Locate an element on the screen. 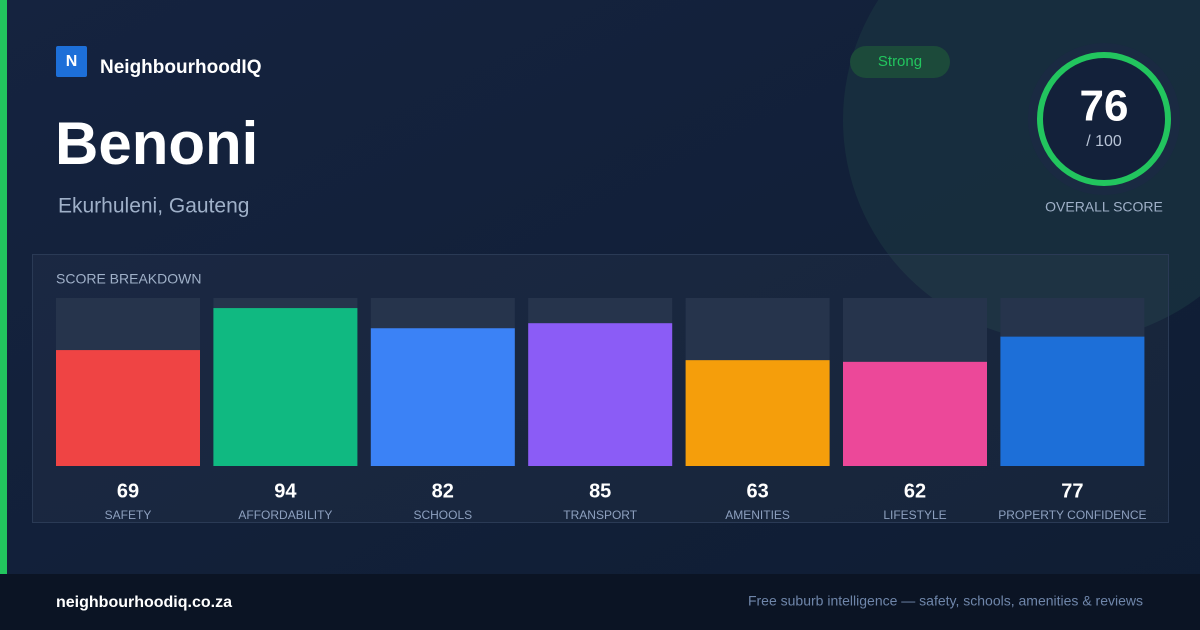  score-ring is located at coordinates (1104, 119).